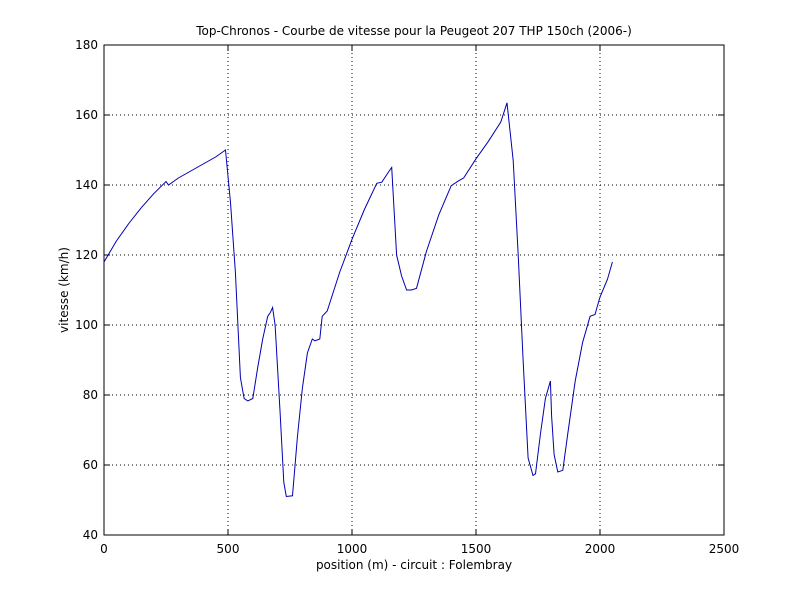  Describe the element at coordinates (724, 549) in the screenshot. I see `x-tick-label: 2500` at that location.